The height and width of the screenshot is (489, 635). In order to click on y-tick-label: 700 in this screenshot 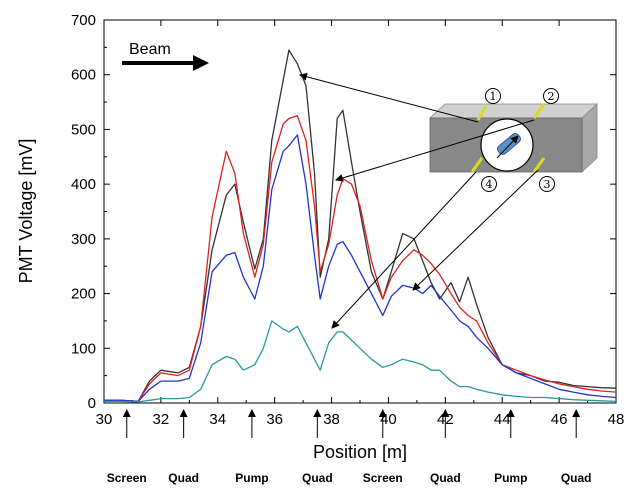, I will do `click(83, 20)`.